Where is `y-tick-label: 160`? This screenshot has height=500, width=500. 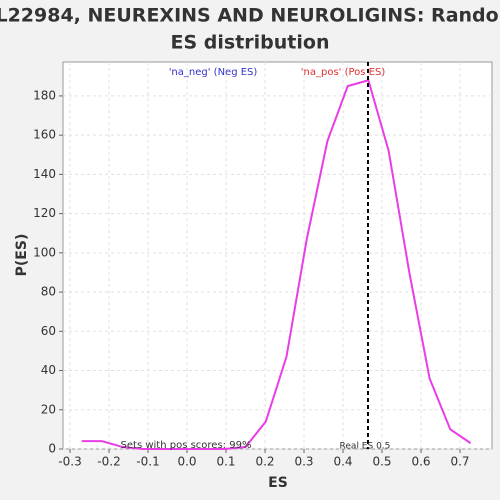 y-tick-label: 160 is located at coordinates (44, 135).